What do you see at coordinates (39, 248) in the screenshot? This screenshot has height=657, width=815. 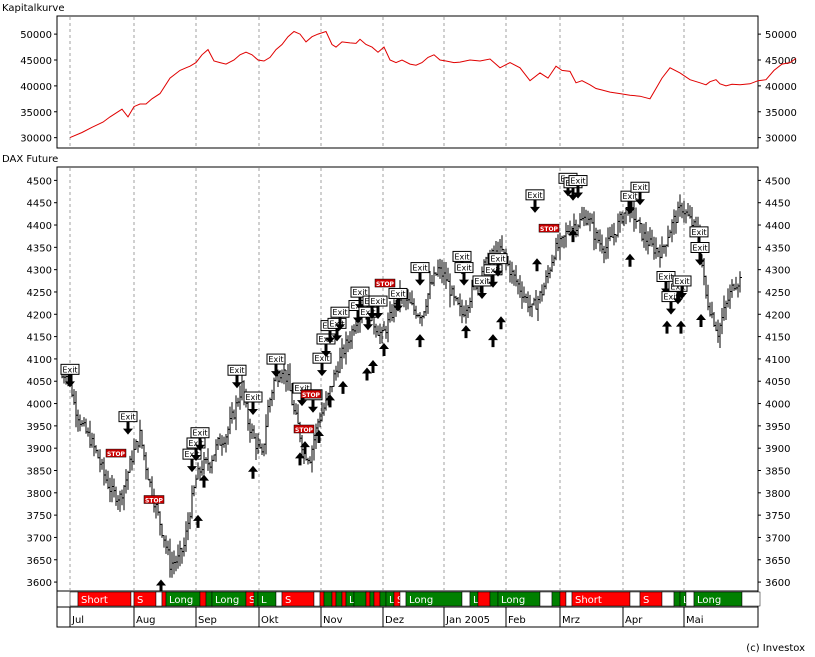 I see `price-left-tick-label: 4350` at bounding box center [39, 248].